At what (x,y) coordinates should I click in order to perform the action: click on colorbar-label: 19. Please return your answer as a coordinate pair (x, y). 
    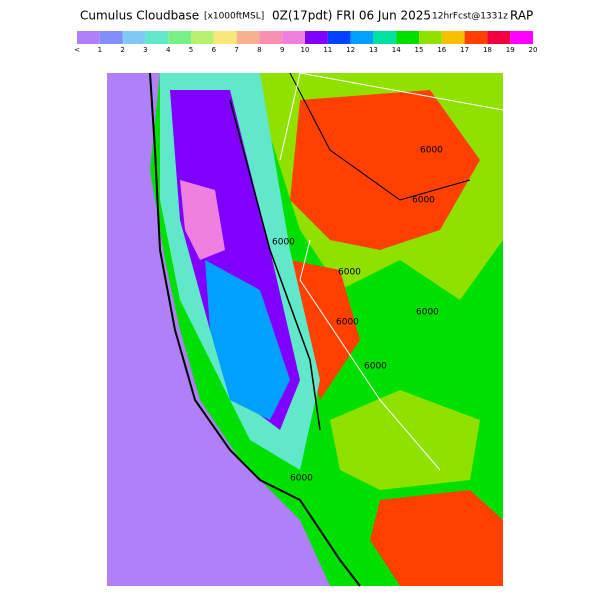
    Looking at the image, I should click on (510, 50).